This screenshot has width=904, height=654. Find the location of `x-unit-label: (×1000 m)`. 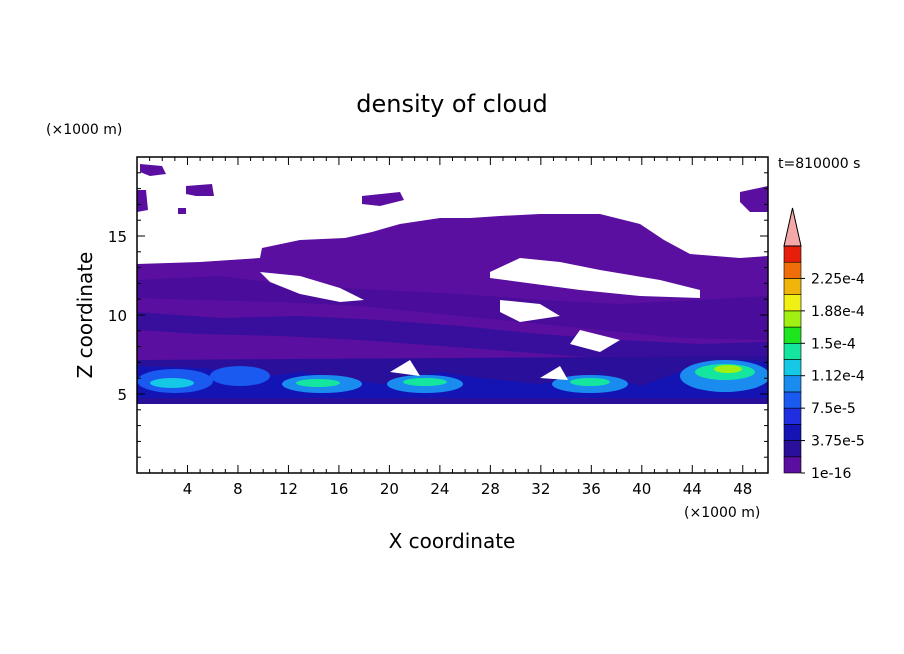

x-unit-label: (×1000 m) is located at coordinates (722, 513).